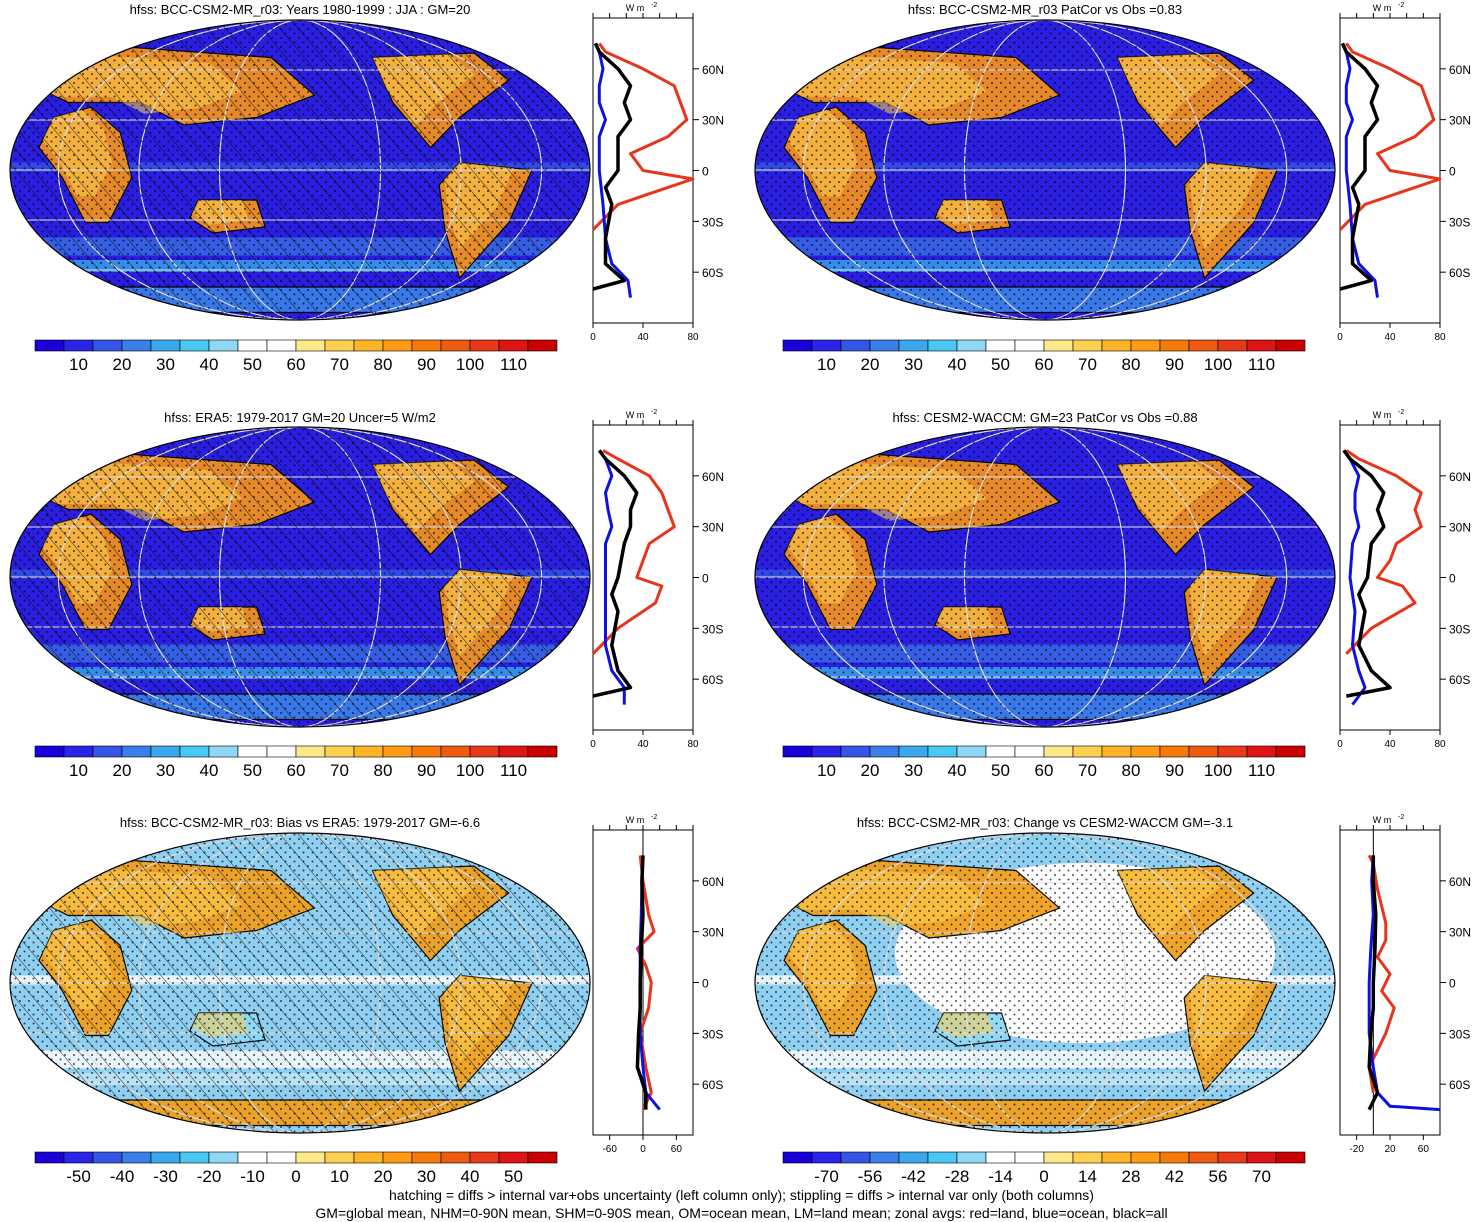 Image resolution: width=1483 pixels, height=1222 pixels. I want to click on colorbar-label: 70, so click(339, 770).